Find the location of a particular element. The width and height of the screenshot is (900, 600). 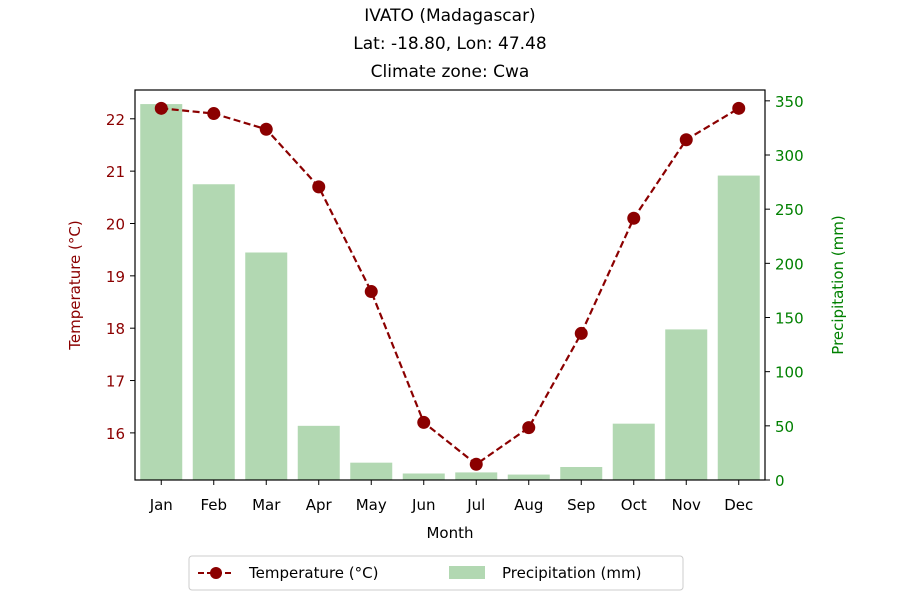

x-tick-label: Jul is located at coordinates (475, 505).